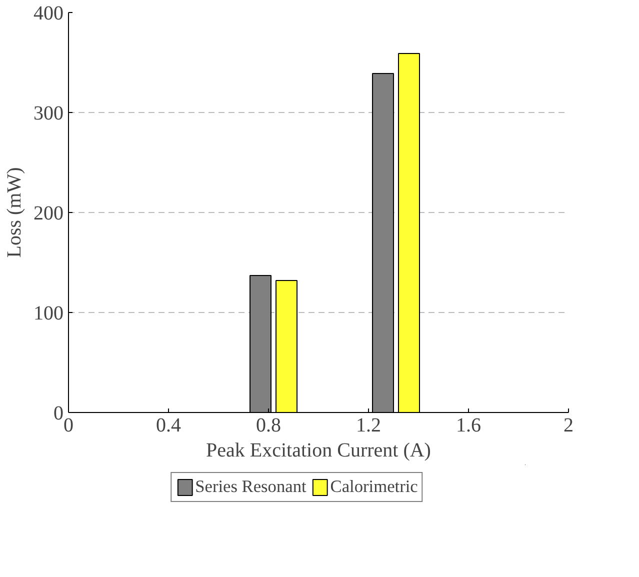 The image size is (639, 577). Describe the element at coordinates (374, 487) in the screenshot. I see `legend-label: Calorimetric` at that location.